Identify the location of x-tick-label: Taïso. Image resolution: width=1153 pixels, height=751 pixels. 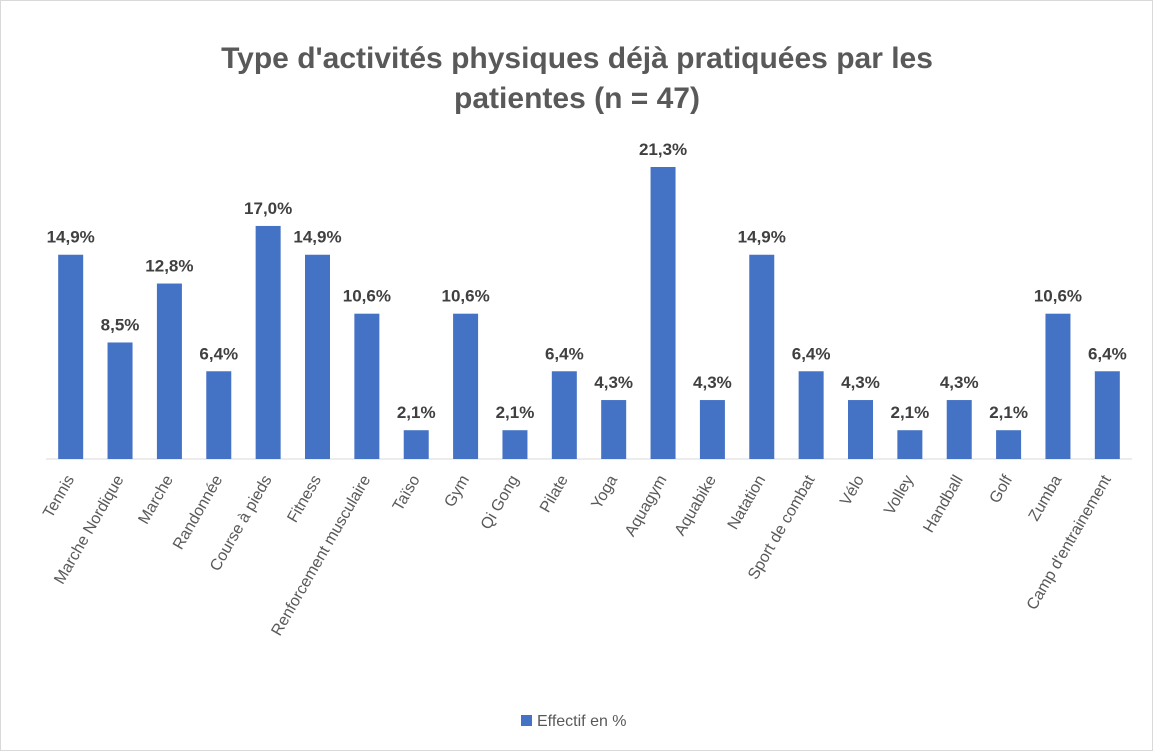
(407, 493).